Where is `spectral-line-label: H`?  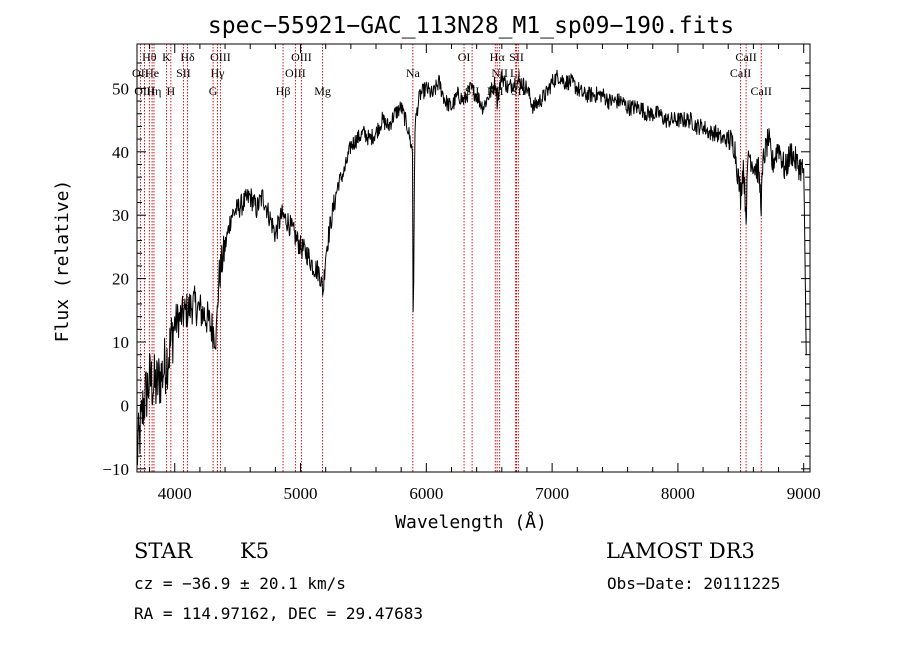 spectral-line-label: H is located at coordinates (171, 91).